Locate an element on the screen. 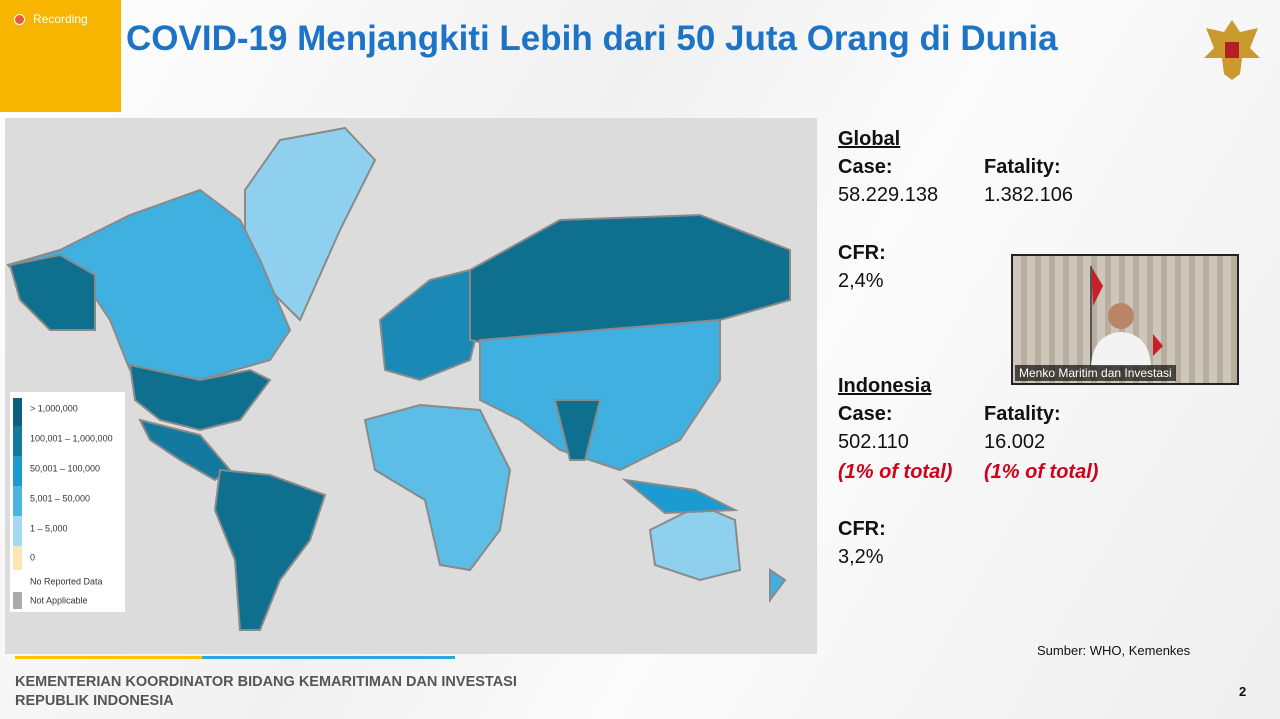 This screenshot has height=719, width=1280. footer-rule-blue is located at coordinates (328, 657).